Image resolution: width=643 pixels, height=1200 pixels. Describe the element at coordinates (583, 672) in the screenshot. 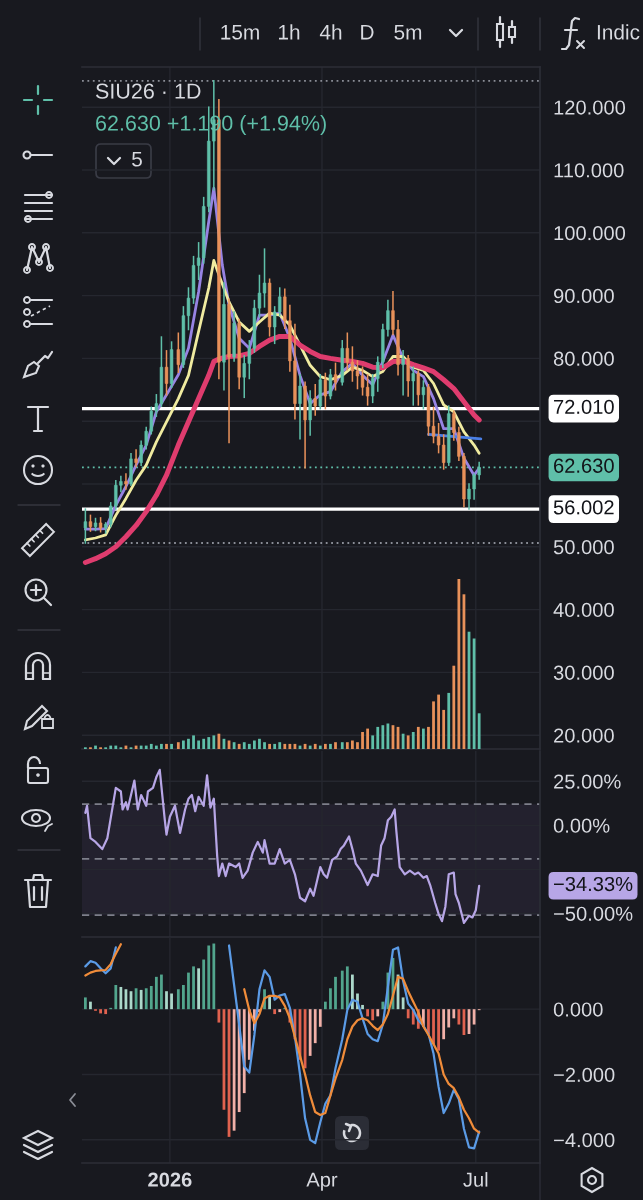

I see `y-tick-label: 30.000` at that location.